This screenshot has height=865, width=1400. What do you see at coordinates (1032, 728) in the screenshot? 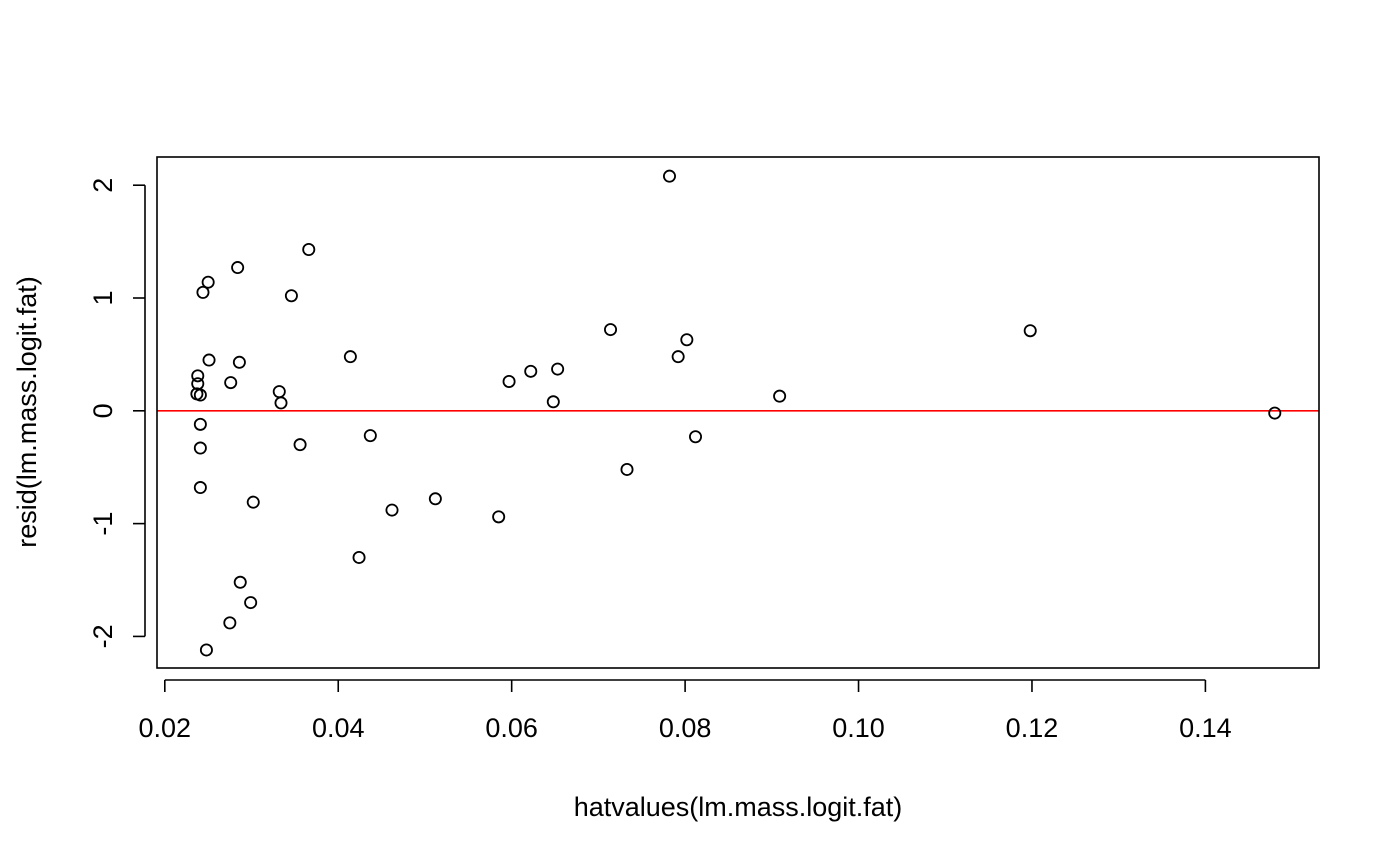
I see `x-tick-label: 0.12` at bounding box center [1032, 728].